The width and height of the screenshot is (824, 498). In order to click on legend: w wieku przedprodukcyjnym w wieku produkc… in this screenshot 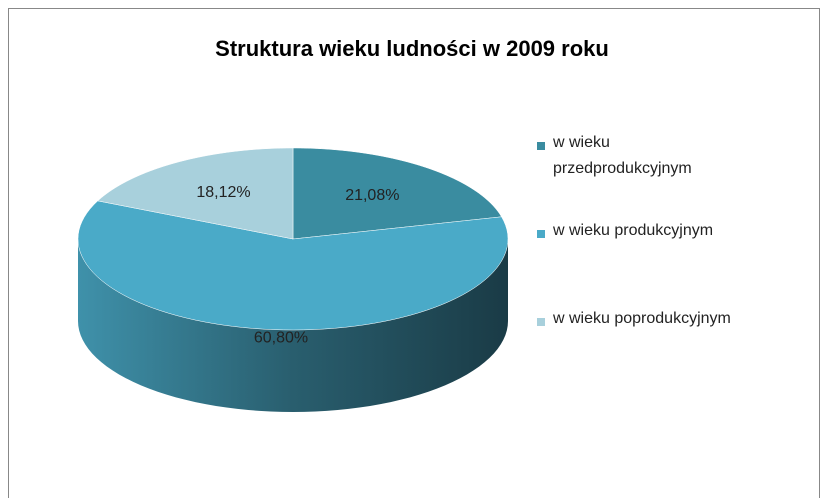, I will do `click(652, 267)`.